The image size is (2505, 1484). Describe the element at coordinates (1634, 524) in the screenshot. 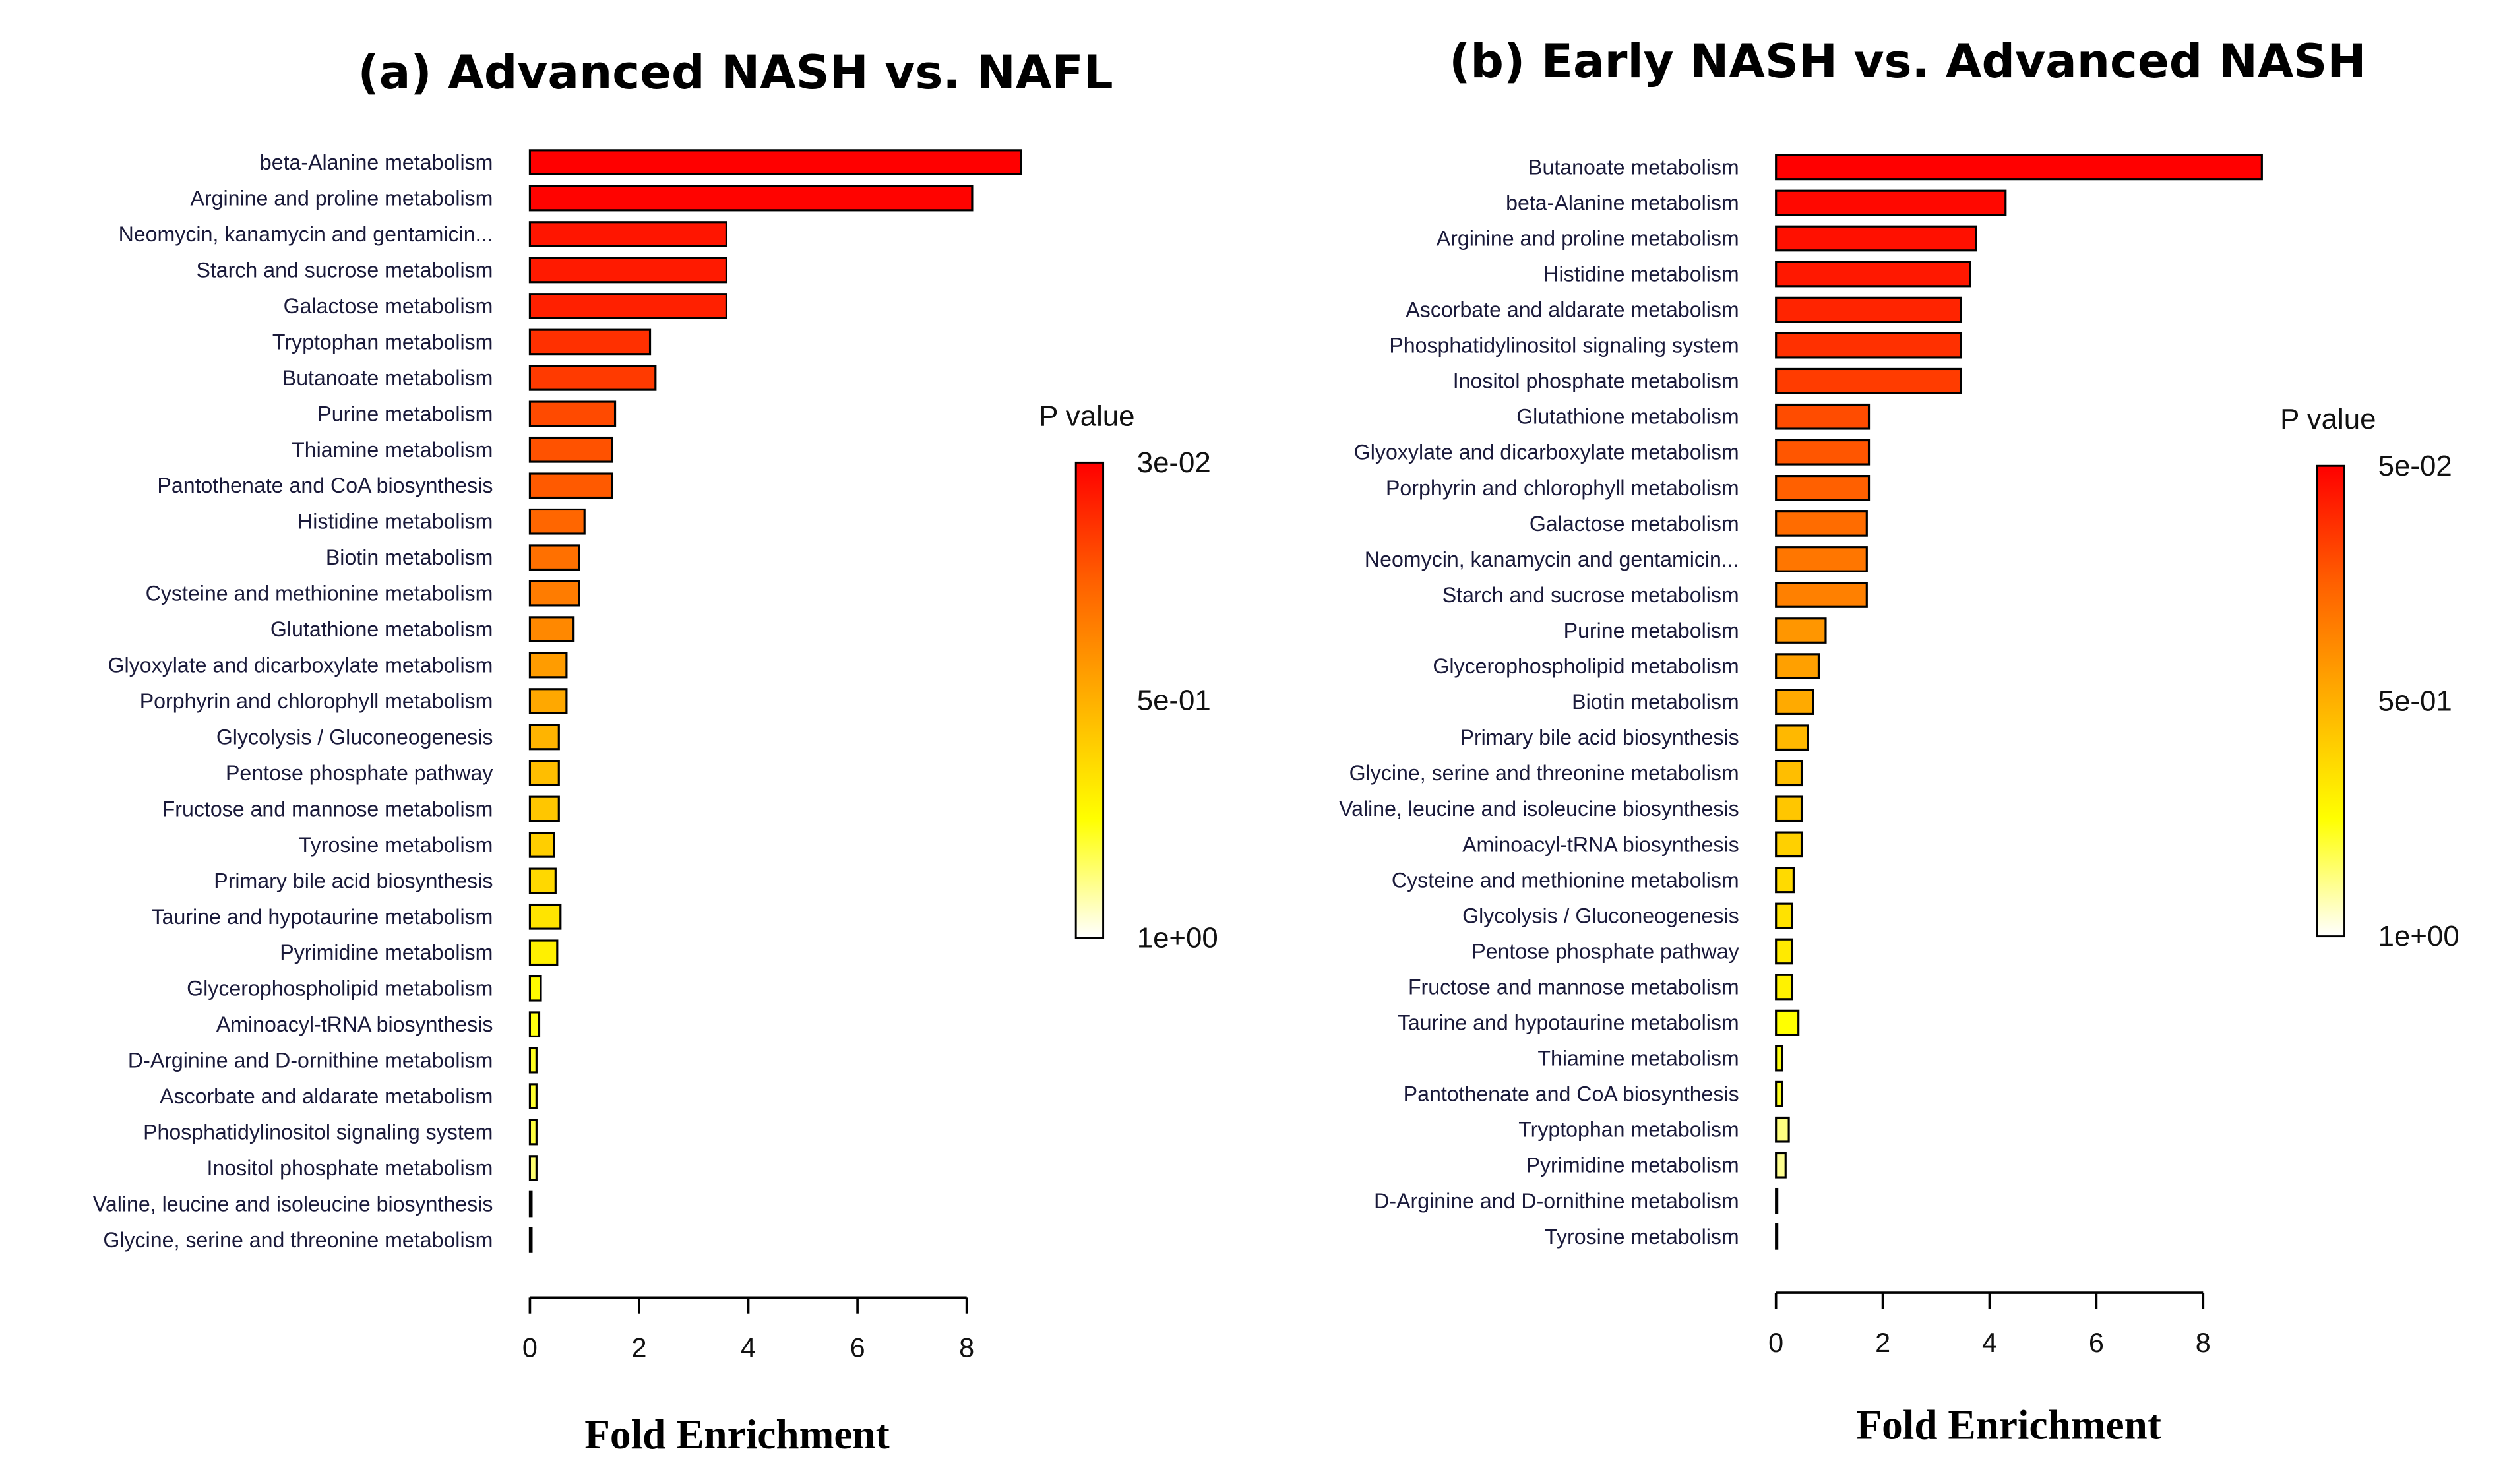

I see `category-label: Galactose metabolism` at that location.